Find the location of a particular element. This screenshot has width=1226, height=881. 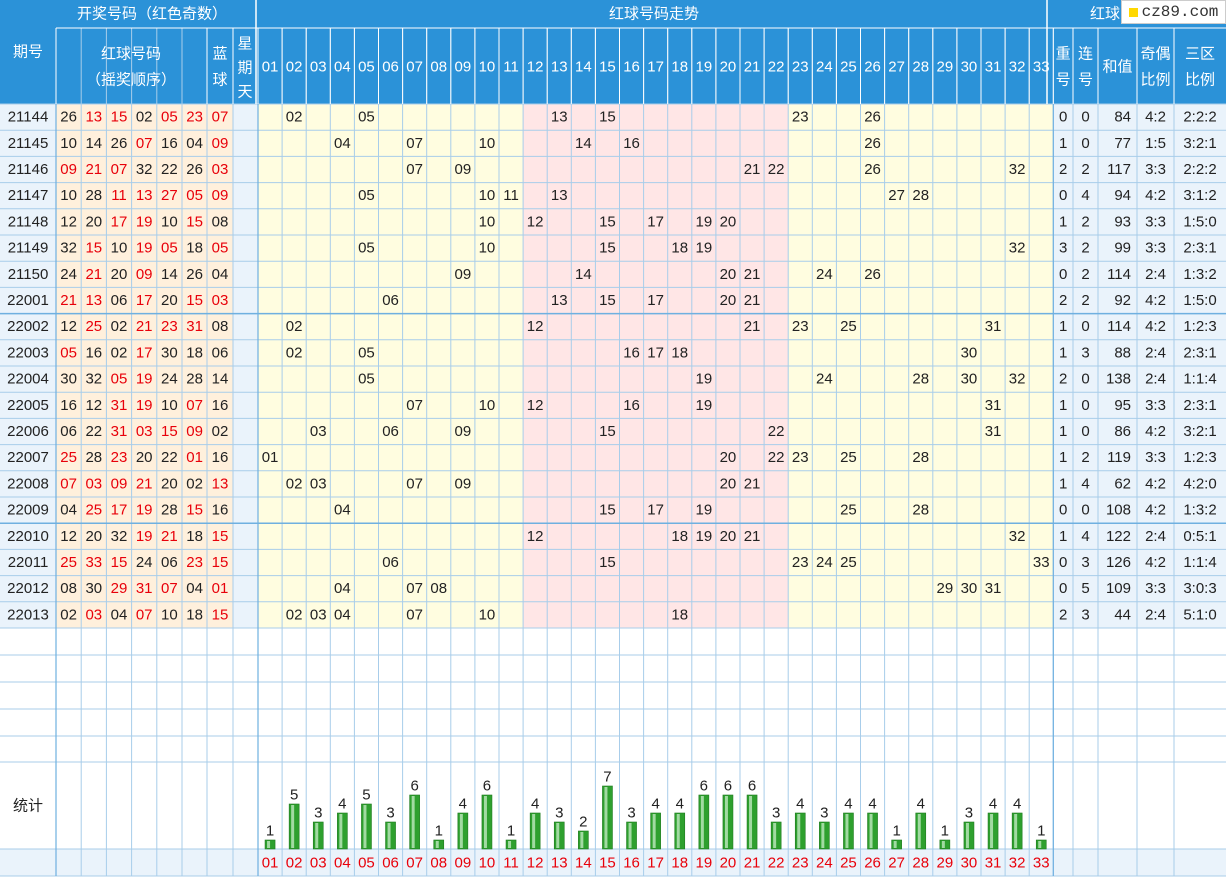

trend-hit-cell: 31 is located at coordinates (993, 431).